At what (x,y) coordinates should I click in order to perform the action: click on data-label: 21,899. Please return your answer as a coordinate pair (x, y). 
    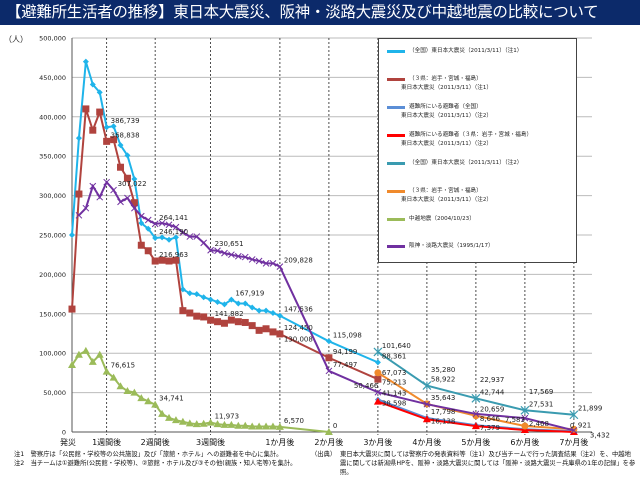
    Looking at the image, I should click on (590, 409).